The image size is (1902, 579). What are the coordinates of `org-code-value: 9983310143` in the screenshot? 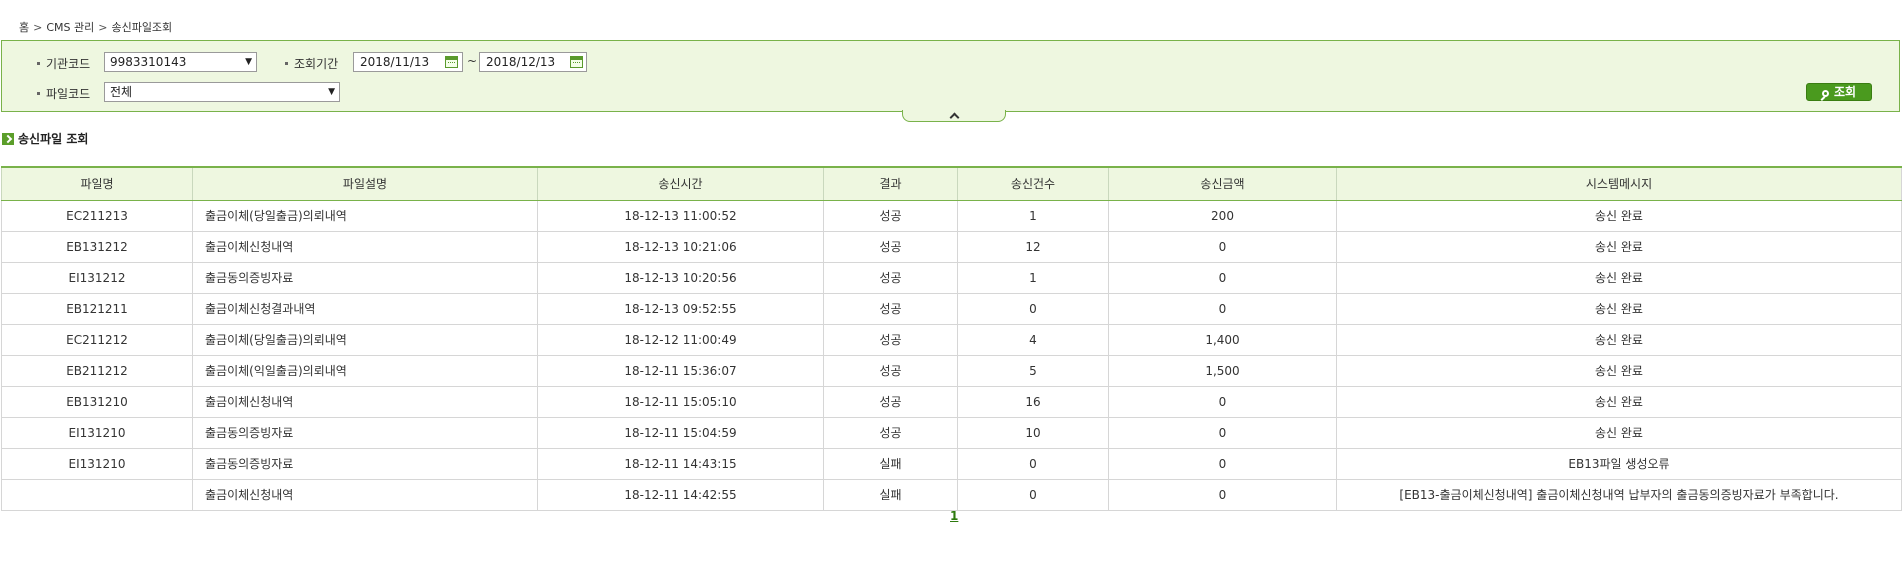 It's located at (148, 62).